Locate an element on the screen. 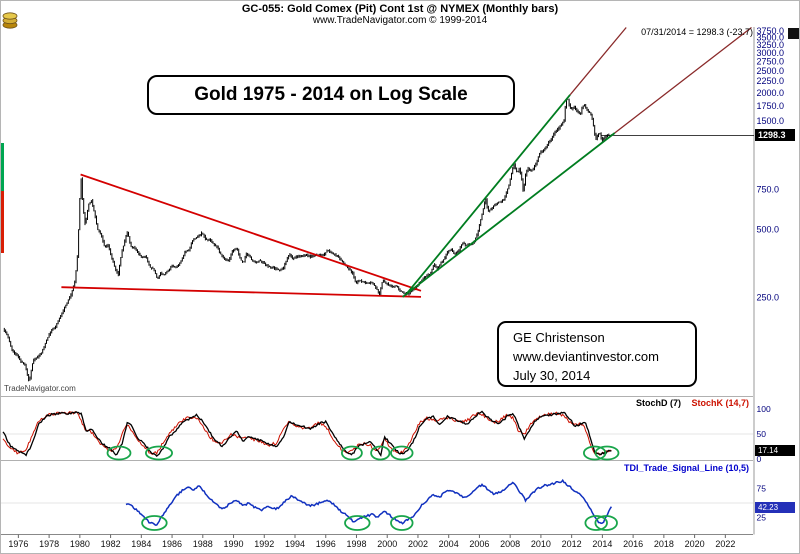 The height and width of the screenshot is (554, 800). left-edge-partial-bar-red is located at coordinates (2, 222).